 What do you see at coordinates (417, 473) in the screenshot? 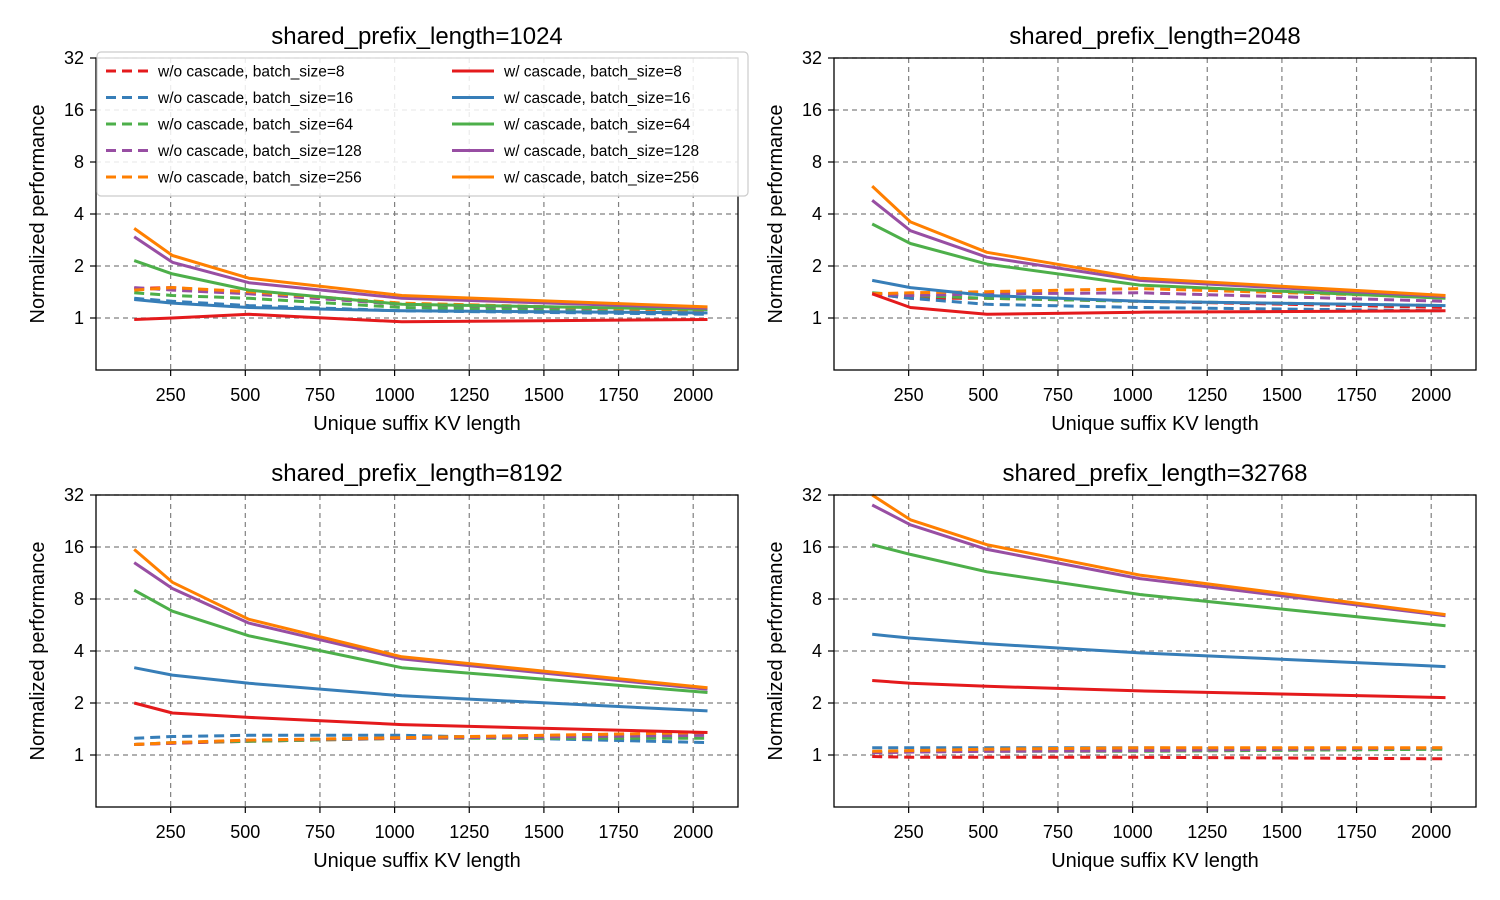
I see `panel-title: shared_prefix_length=8192` at bounding box center [417, 473].